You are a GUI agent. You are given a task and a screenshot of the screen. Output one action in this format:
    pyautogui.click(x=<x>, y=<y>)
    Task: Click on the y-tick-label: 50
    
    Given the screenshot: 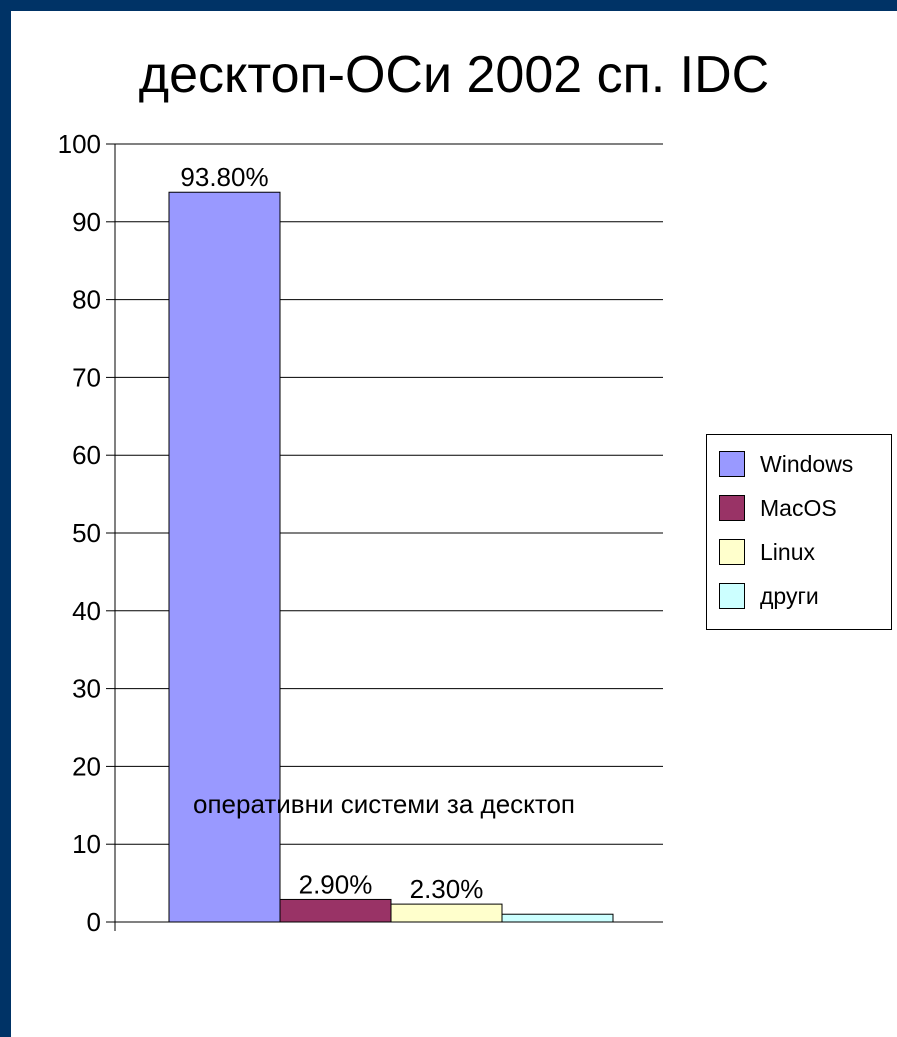 What is the action you would take?
    pyautogui.click(x=86, y=533)
    